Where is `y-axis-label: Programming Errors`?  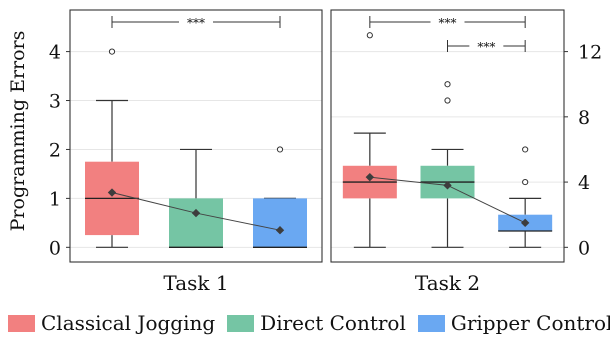 y-axis-label: Programming Errors is located at coordinates (18, 131).